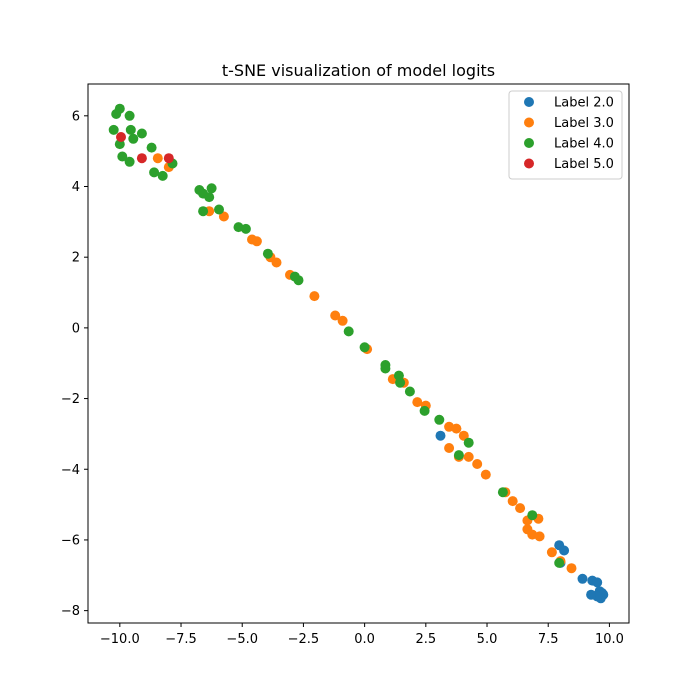 Image resolution: width=700 pixels, height=700 pixels. I want to click on legend-label: Label 5.0, so click(584, 164).